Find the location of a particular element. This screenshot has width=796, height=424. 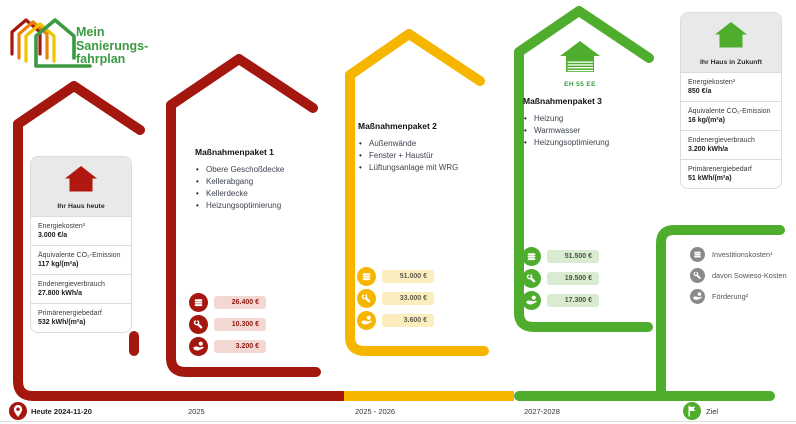

cost-row-sowieso: 33.000 € is located at coordinates (395, 298).